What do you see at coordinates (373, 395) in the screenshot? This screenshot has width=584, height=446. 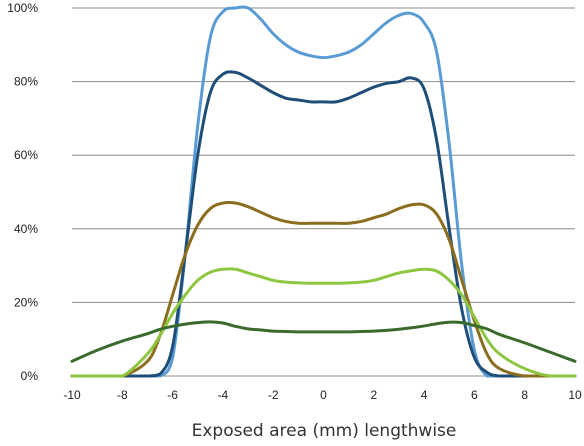 I see `x-tick-label: 2` at bounding box center [373, 395].